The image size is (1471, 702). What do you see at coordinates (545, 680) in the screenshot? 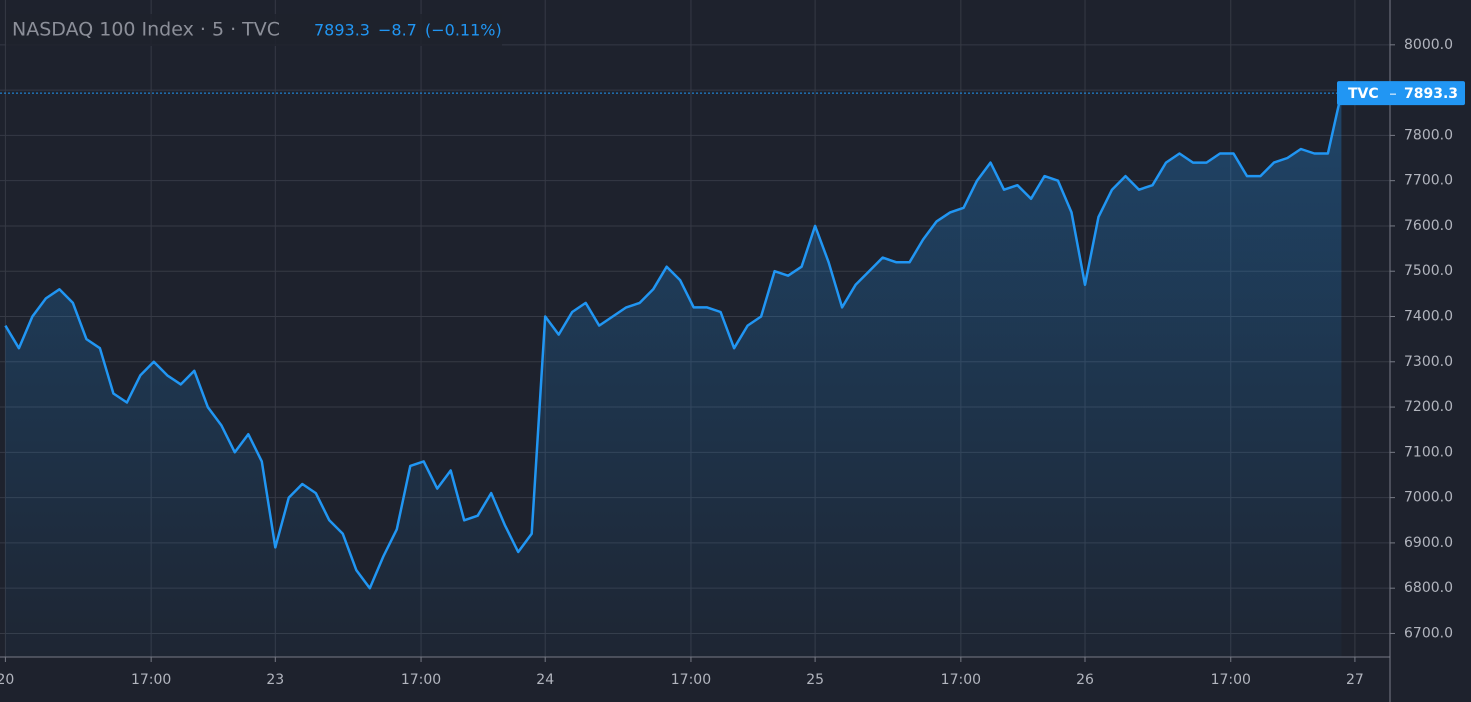
I see `x-tick-label: 24` at bounding box center [545, 680].